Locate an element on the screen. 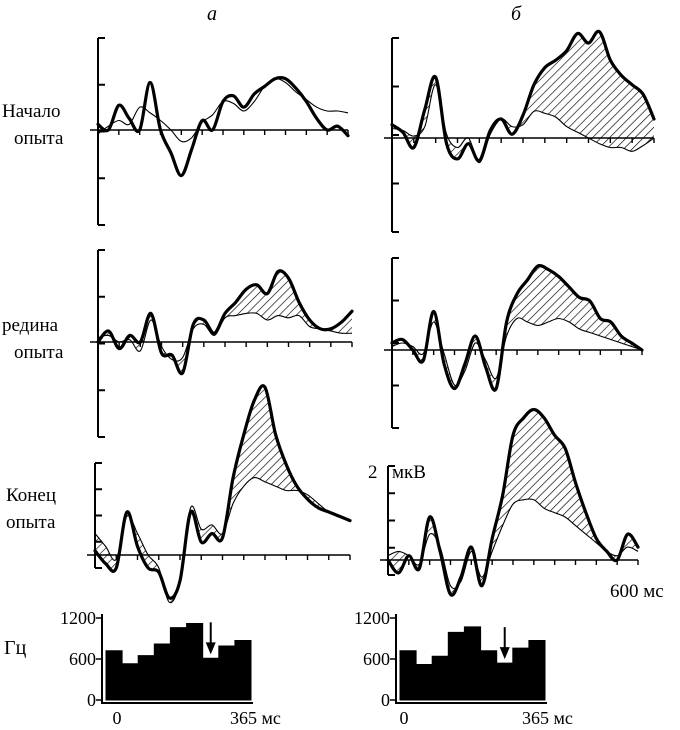  row-label-start-line2: опыта is located at coordinates (39, 138).